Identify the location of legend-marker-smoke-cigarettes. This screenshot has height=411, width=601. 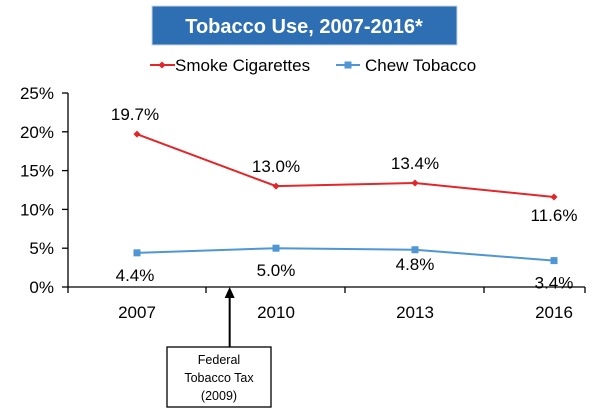
(162, 65).